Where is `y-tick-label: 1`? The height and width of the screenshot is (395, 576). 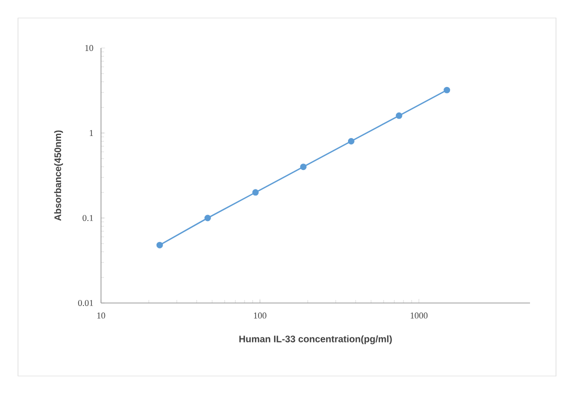 y-tick-label: 1 is located at coordinates (91, 133).